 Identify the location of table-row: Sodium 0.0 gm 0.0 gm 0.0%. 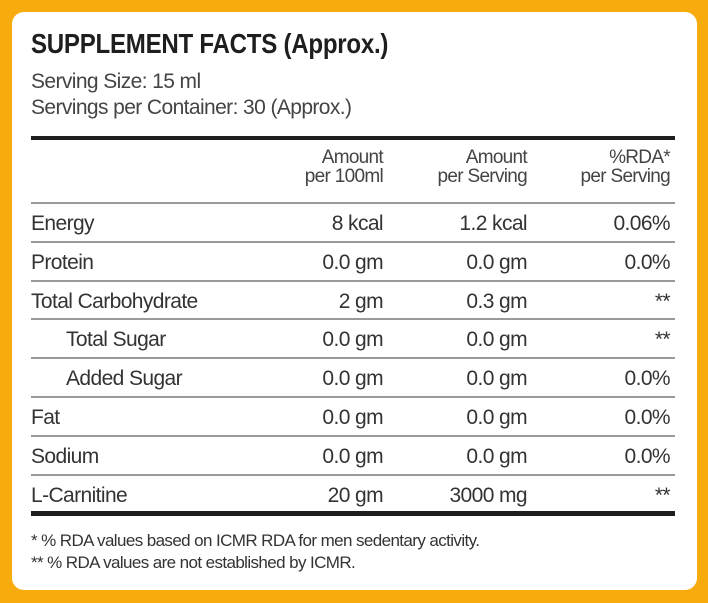
(353, 456).